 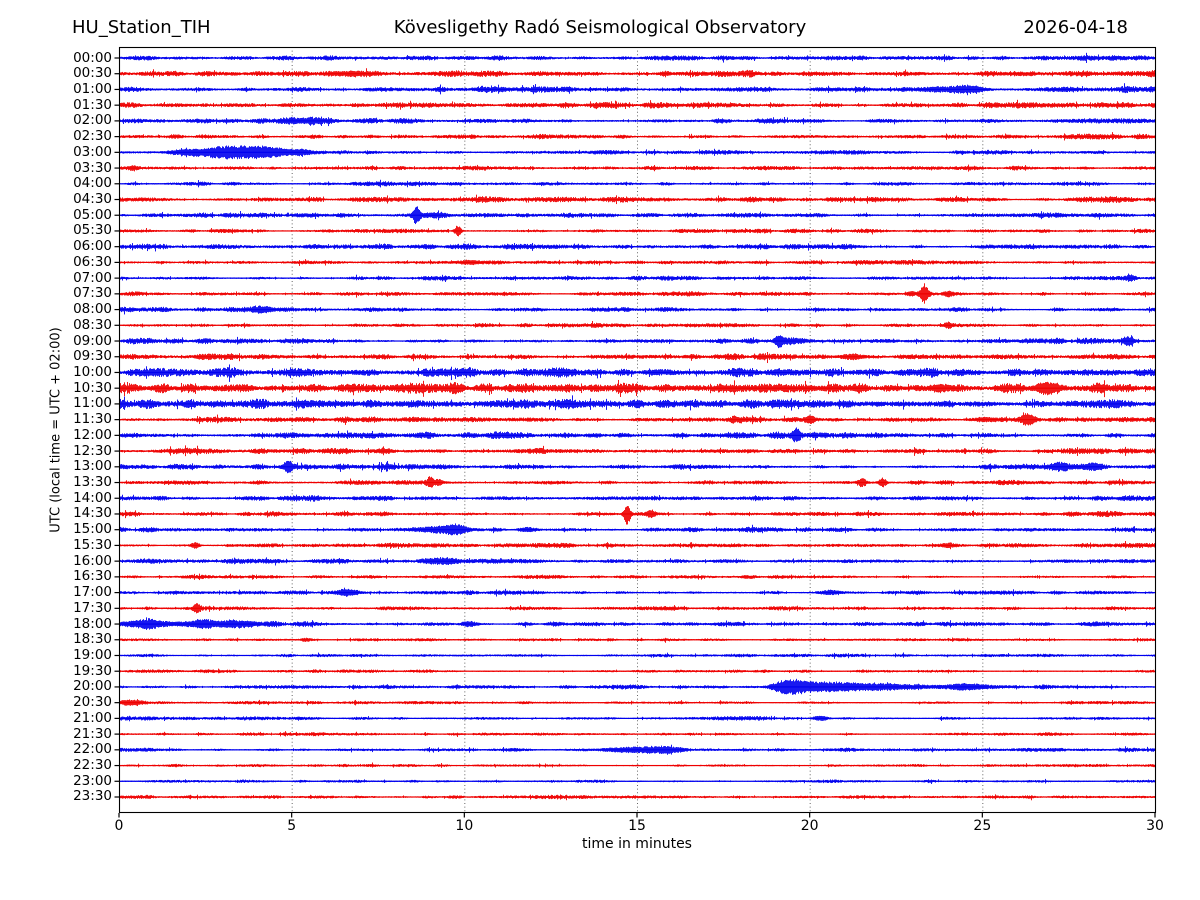 What do you see at coordinates (92, 607) in the screenshot?
I see `y-tick-label: 17:30` at bounding box center [92, 607].